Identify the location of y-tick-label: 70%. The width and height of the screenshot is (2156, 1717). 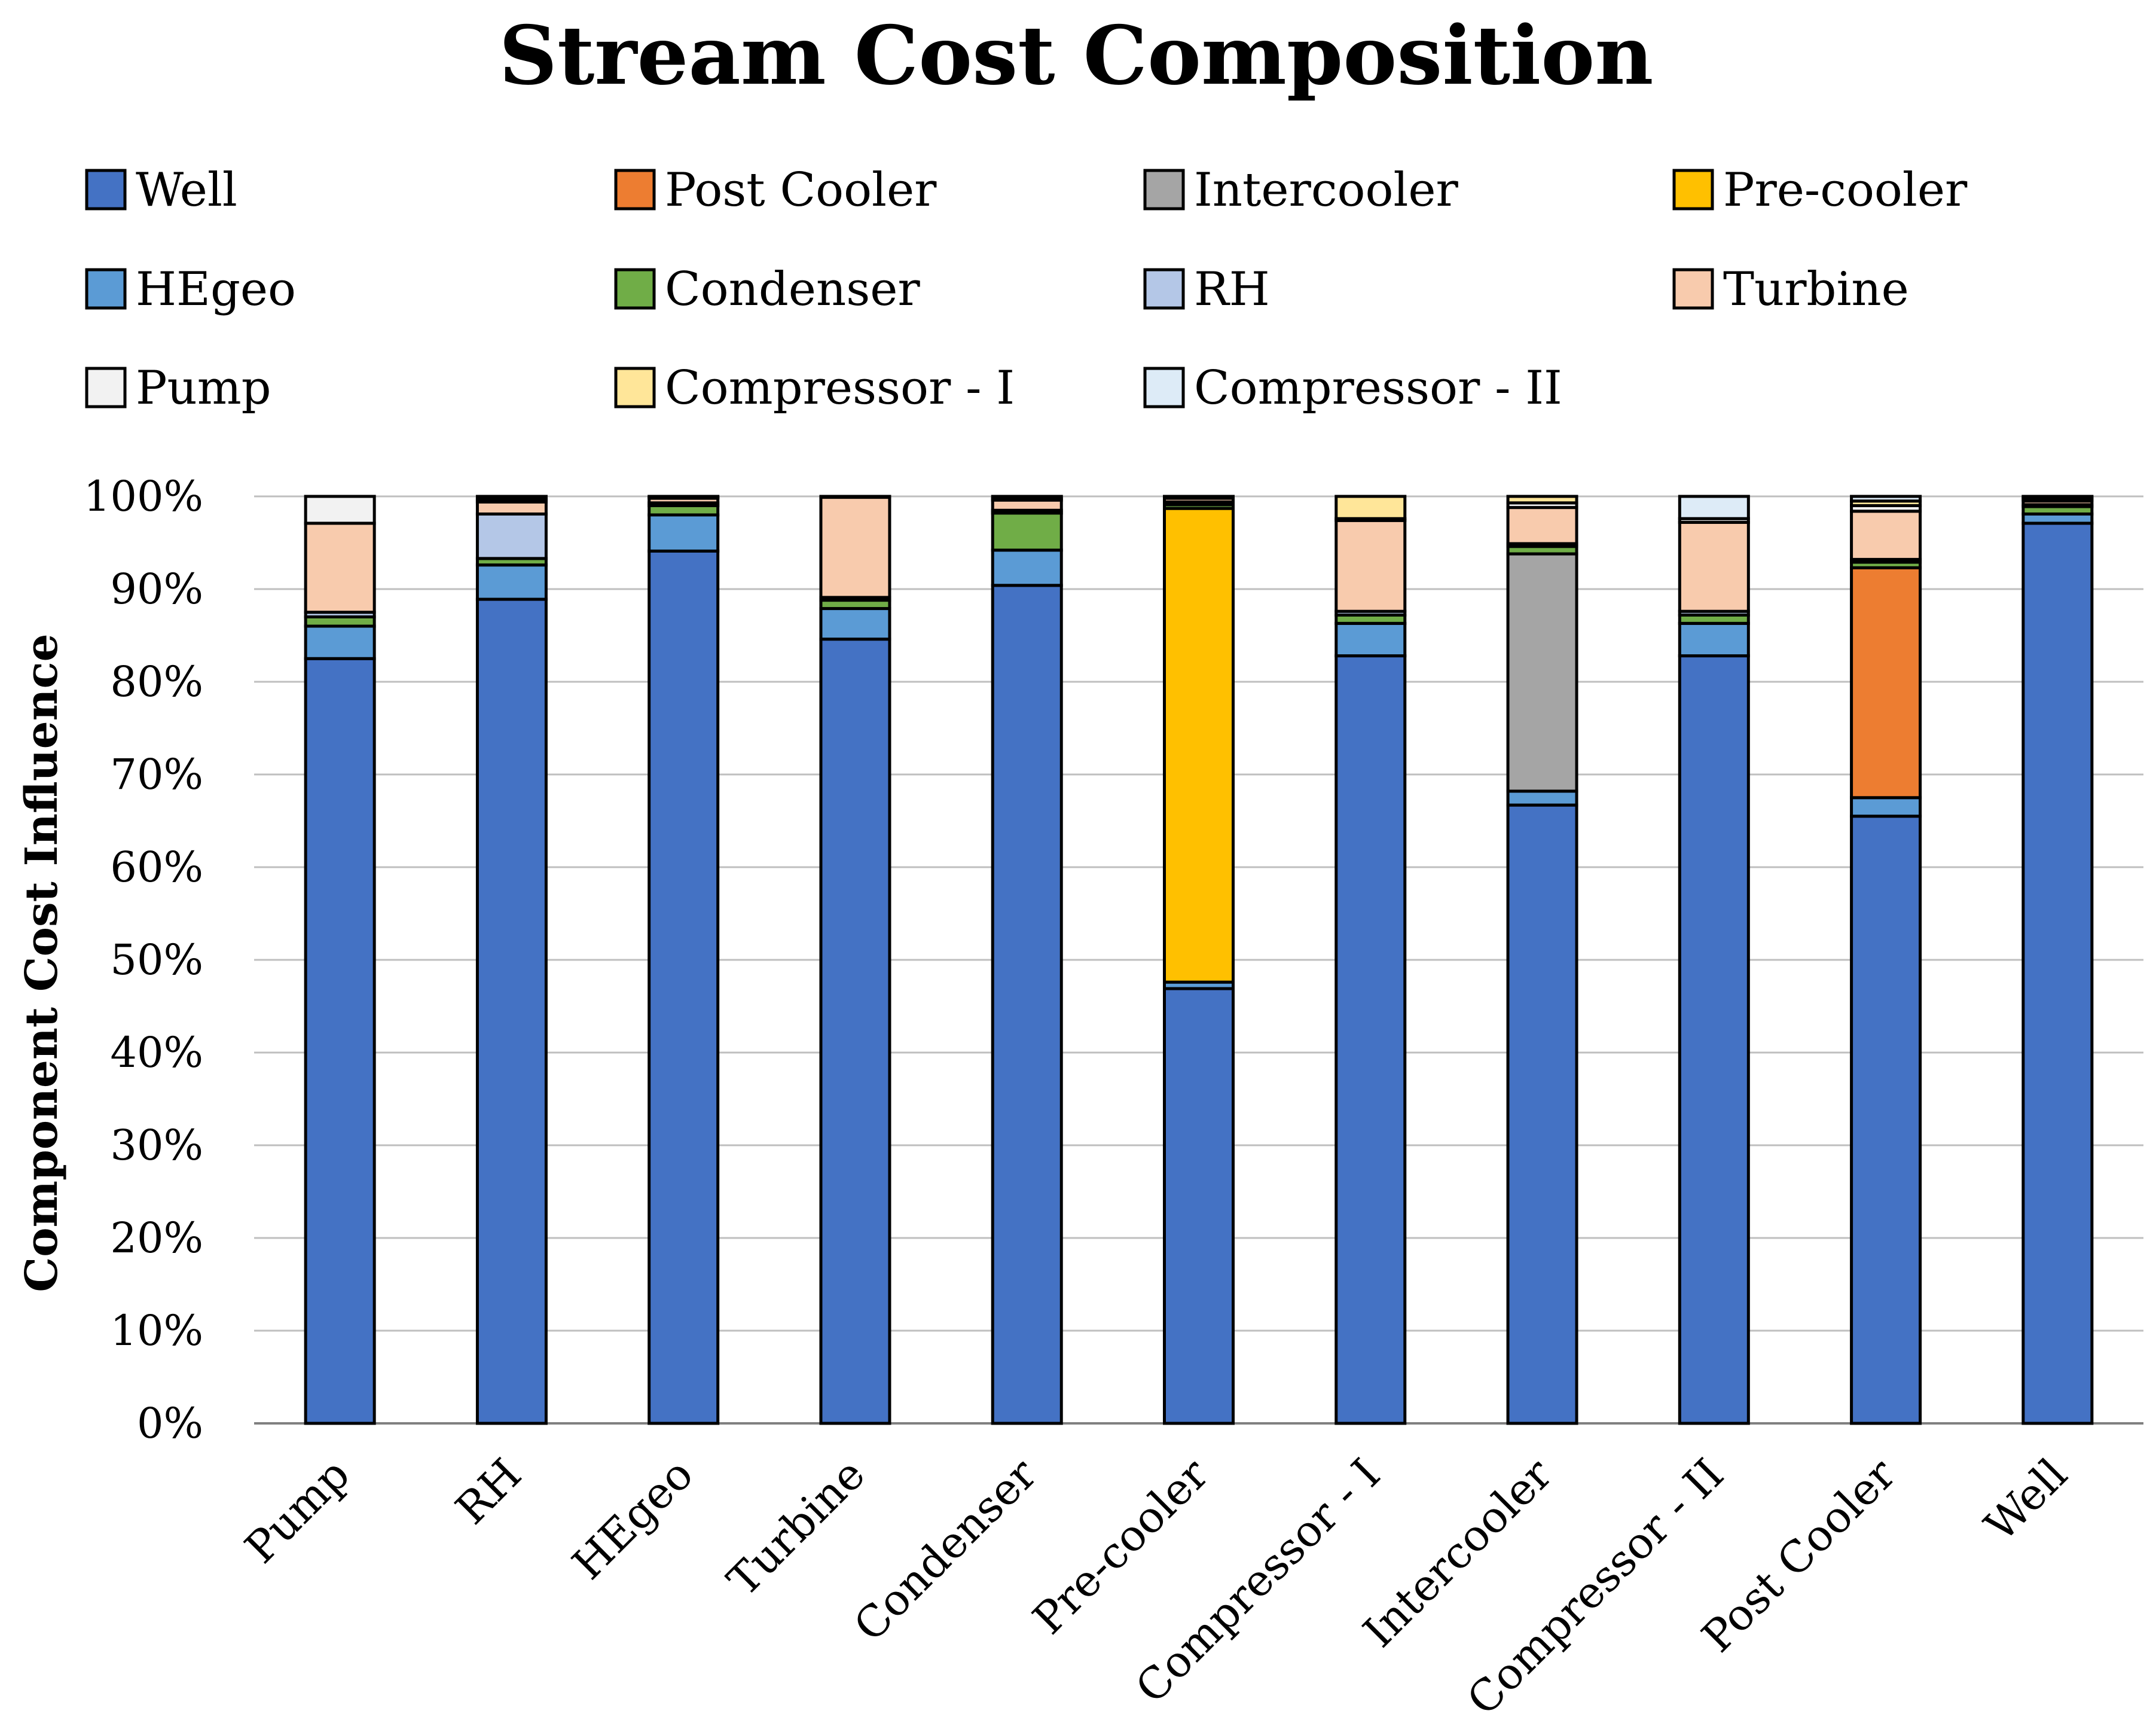
(157, 774).